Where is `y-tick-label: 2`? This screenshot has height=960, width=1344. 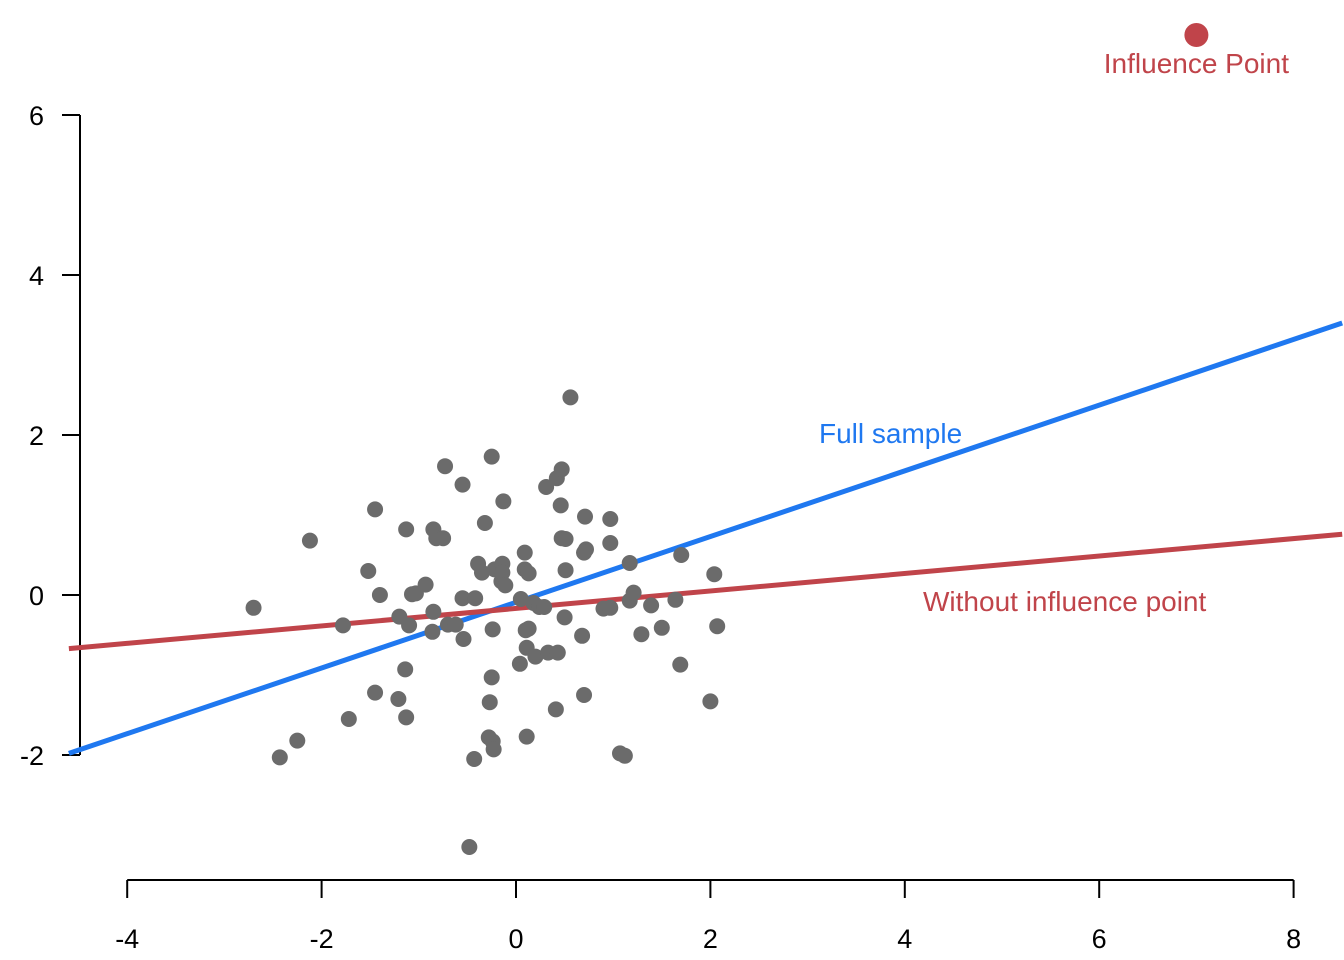
y-tick-label: 2 is located at coordinates (36, 436).